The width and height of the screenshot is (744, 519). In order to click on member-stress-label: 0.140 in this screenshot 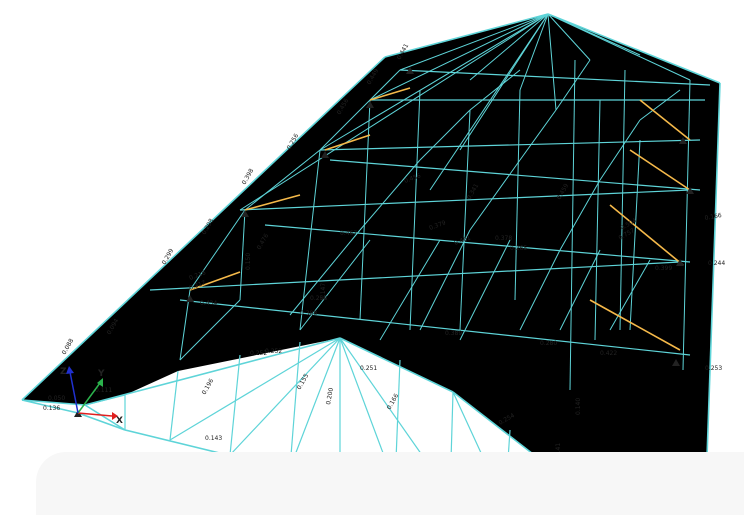, I will do `click(578, 406)`.